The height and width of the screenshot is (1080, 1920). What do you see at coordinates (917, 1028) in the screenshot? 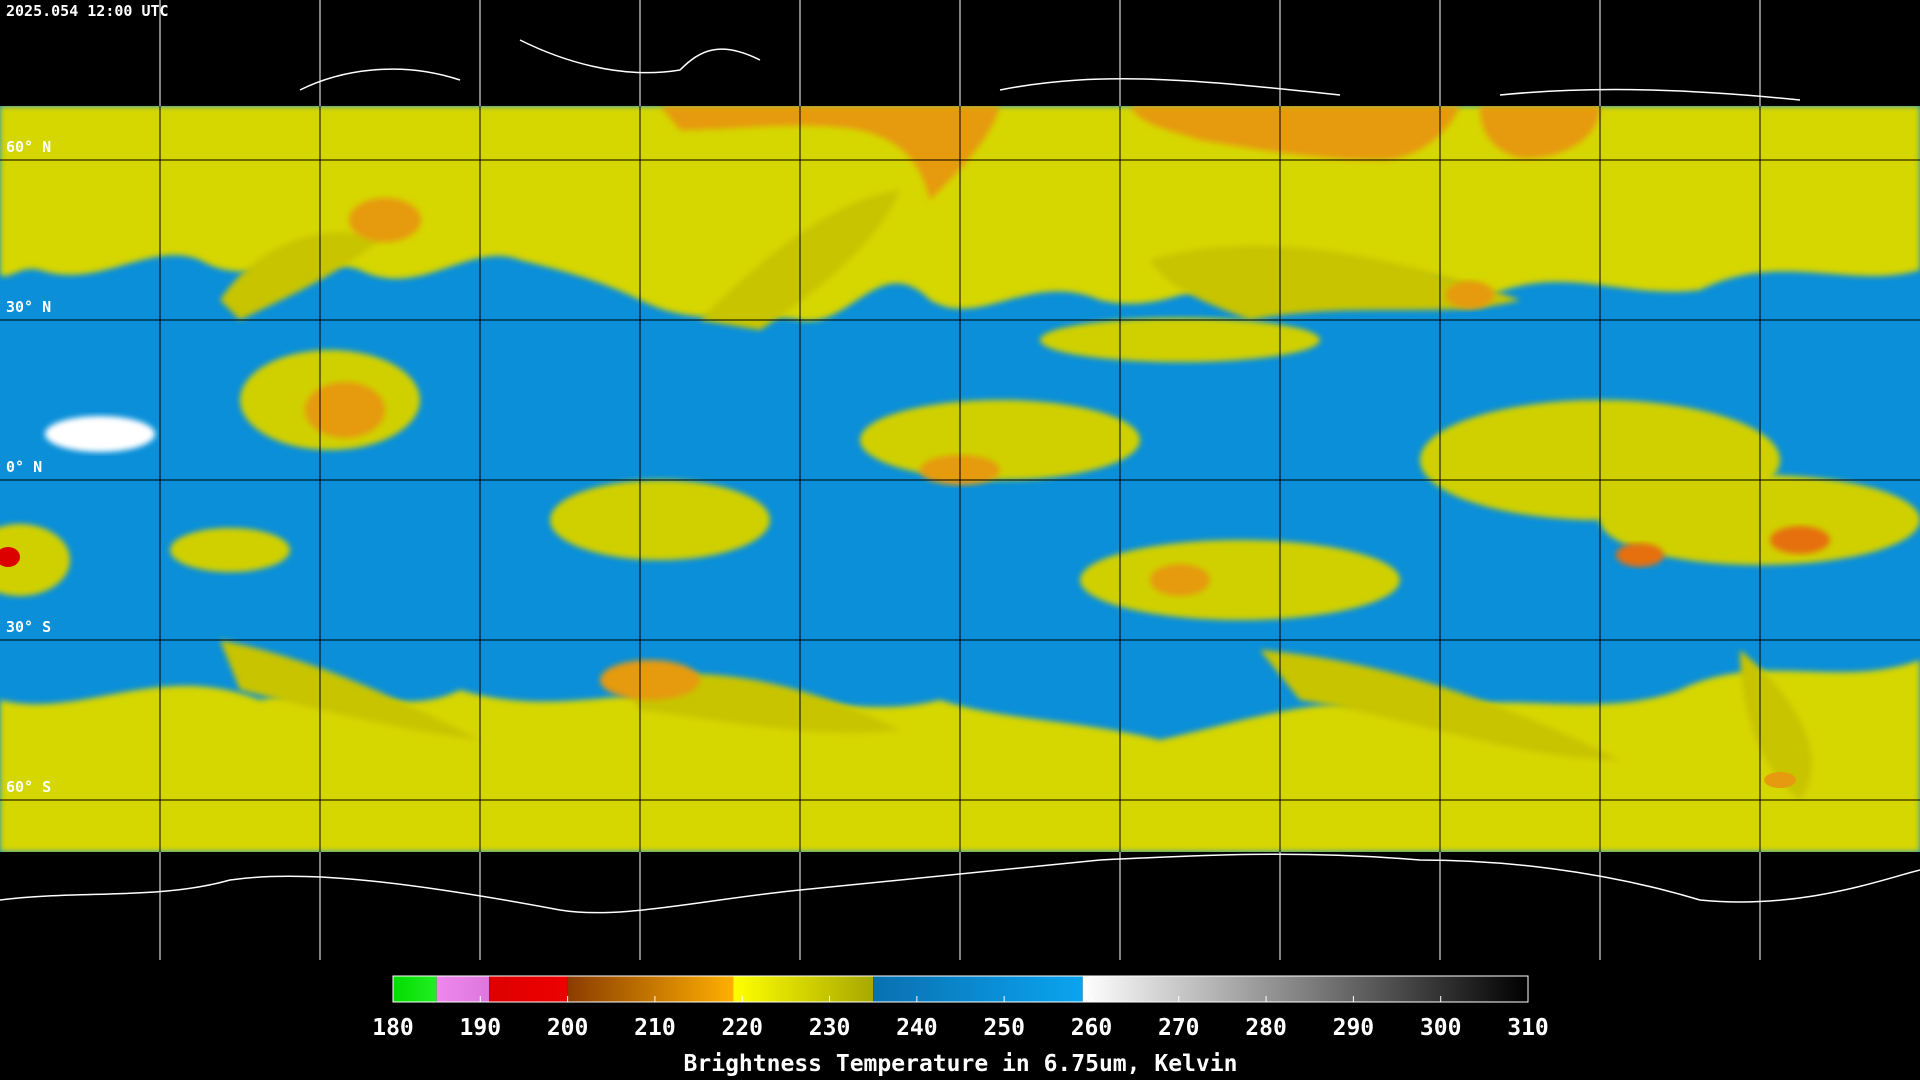
I see `colorbar-tick-label: 240` at bounding box center [917, 1028].